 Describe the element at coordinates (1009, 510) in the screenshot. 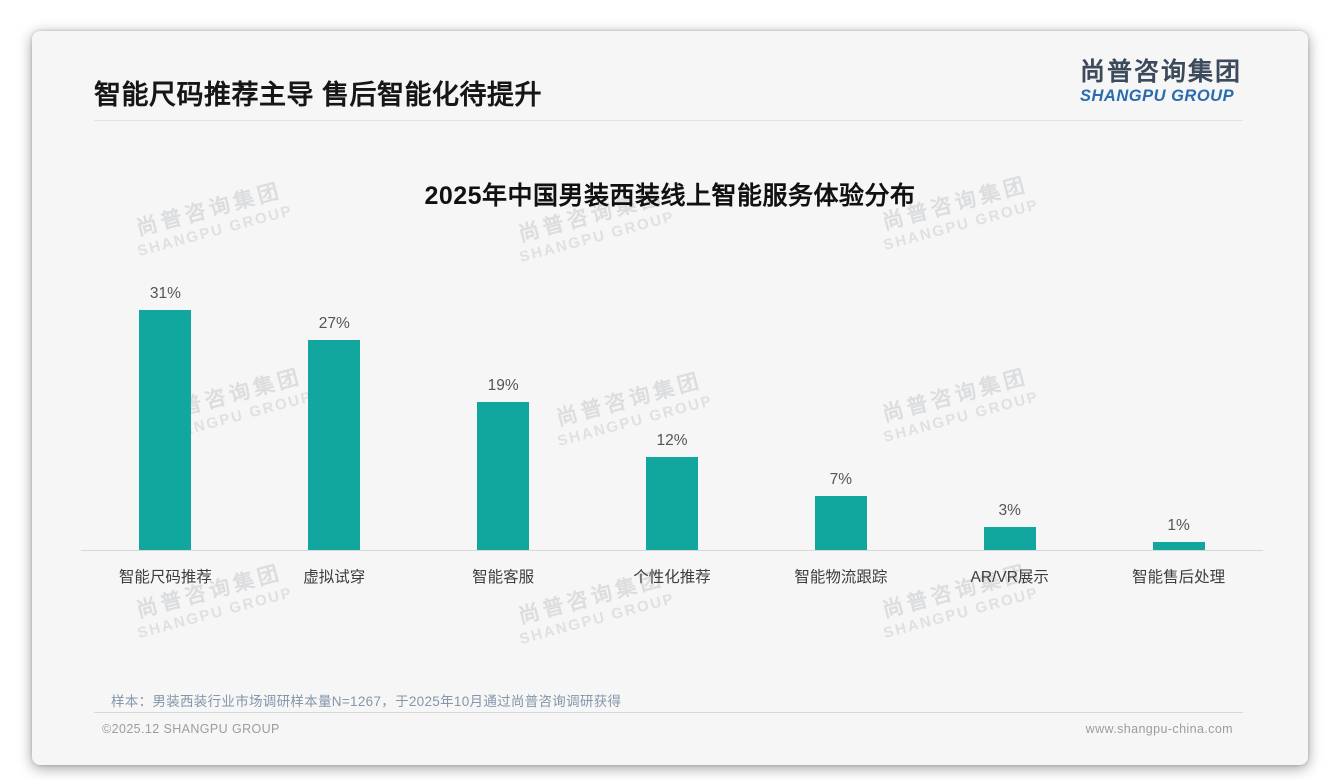

I see `bar-value-label: 3%` at that location.